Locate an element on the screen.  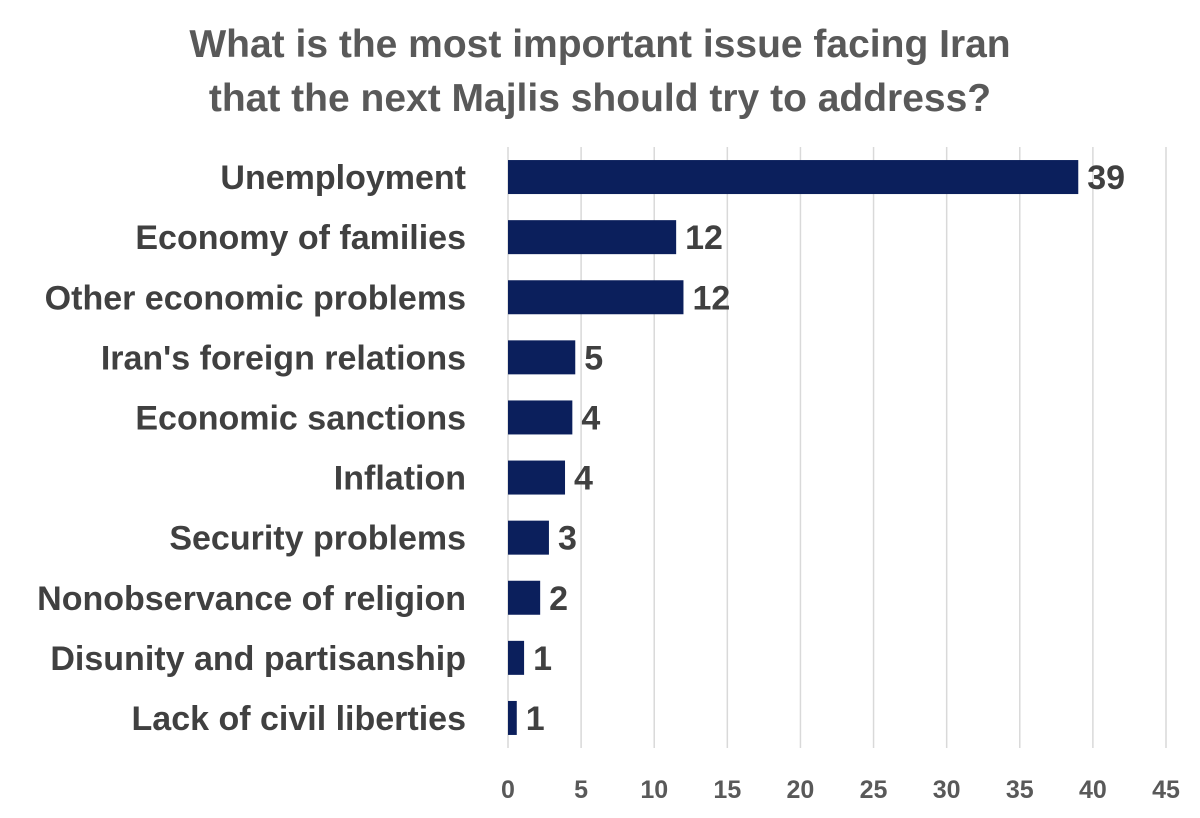
x-tick-label-0: 0 is located at coordinates (508, 790).